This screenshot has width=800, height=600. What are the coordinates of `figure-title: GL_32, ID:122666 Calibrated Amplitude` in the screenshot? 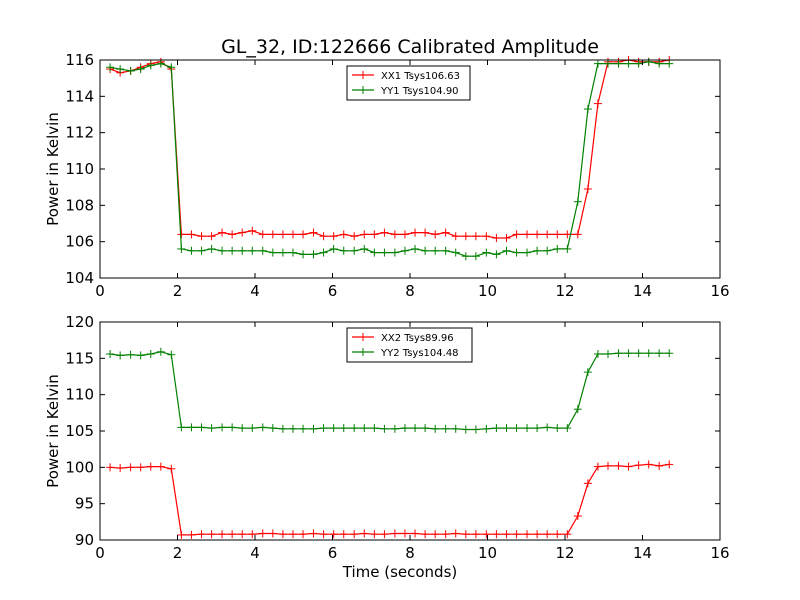 It's located at (410, 47).